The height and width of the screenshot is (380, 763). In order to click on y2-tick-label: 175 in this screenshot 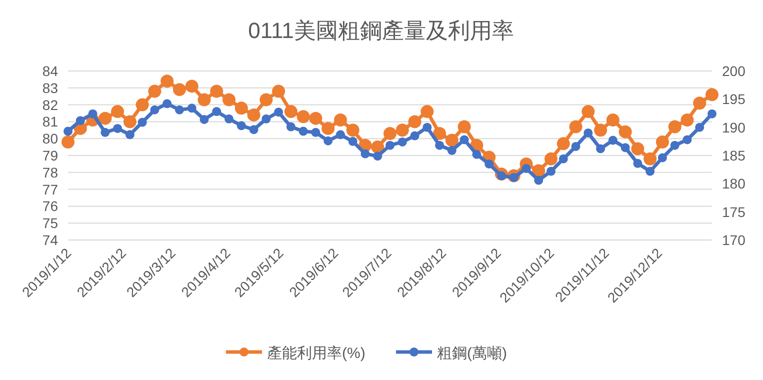, I will do `click(734, 212)`.